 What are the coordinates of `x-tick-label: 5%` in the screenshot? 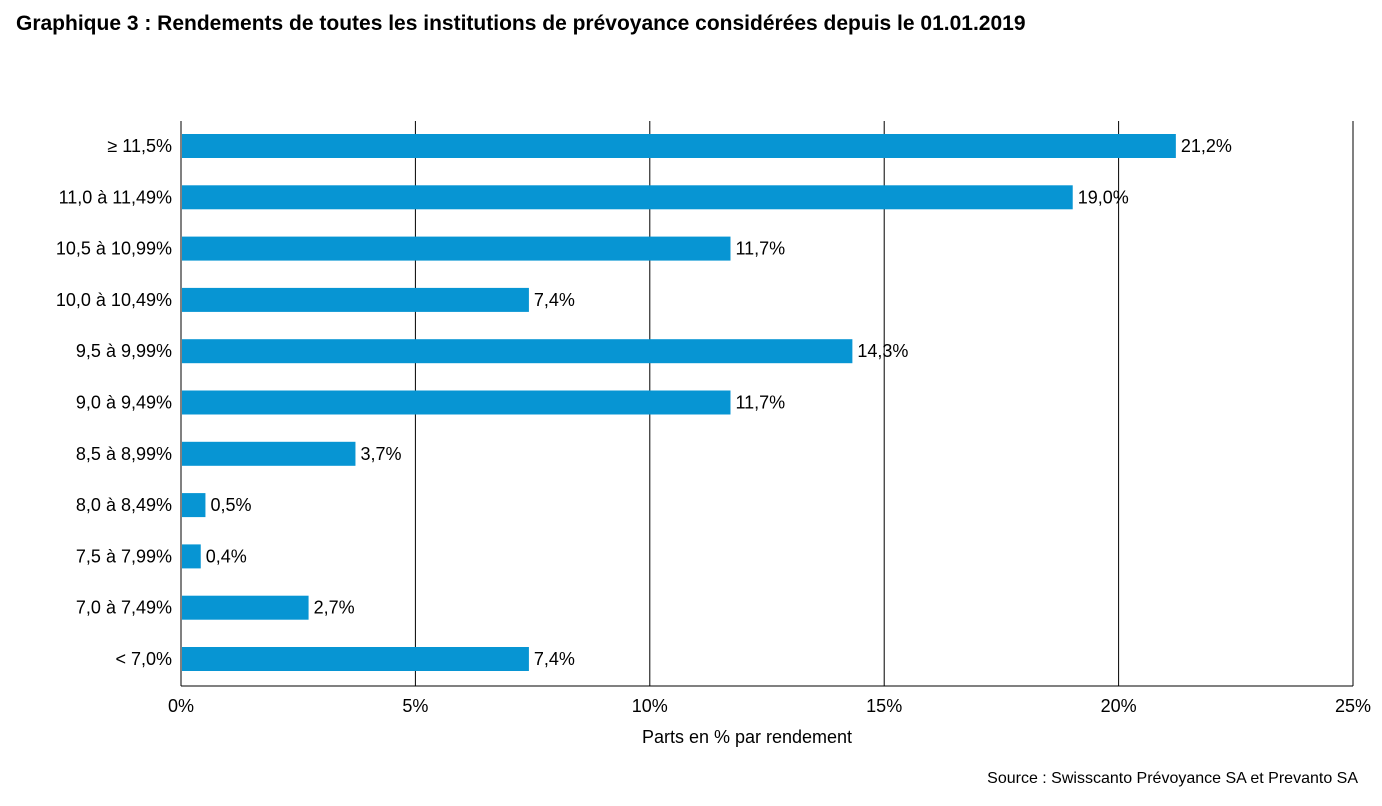 It's located at (415, 706).